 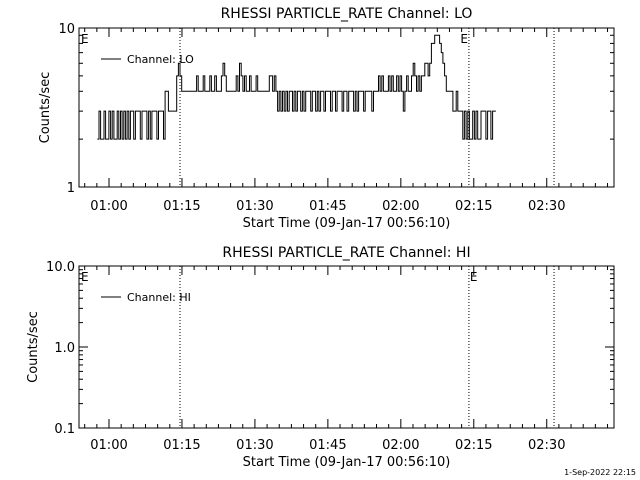 I want to click on y-tick-label: 10.0, so click(x=60, y=267).